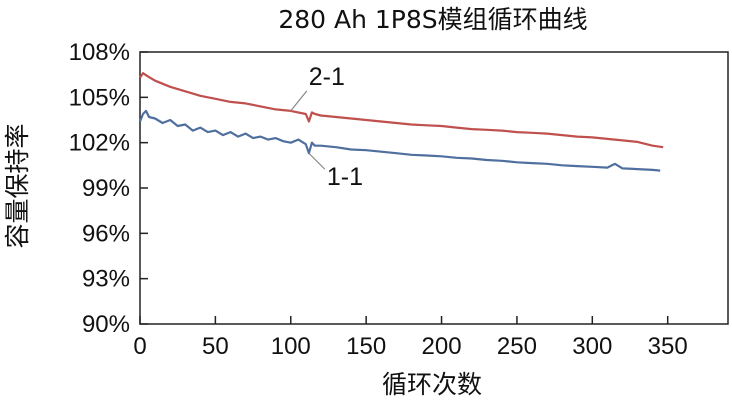 Image resolution: width=732 pixels, height=400 pixels. I want to click on y-tick-label: 90%, so click(106, 324).